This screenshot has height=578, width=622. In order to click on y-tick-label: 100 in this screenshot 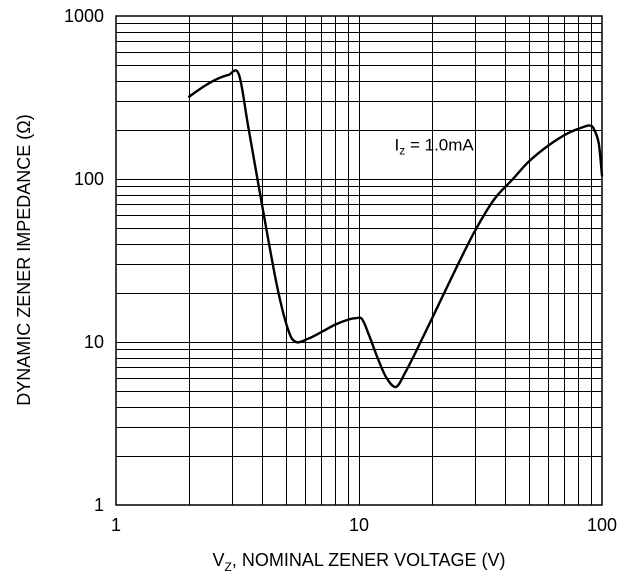, I will do `click(89, 179)`.